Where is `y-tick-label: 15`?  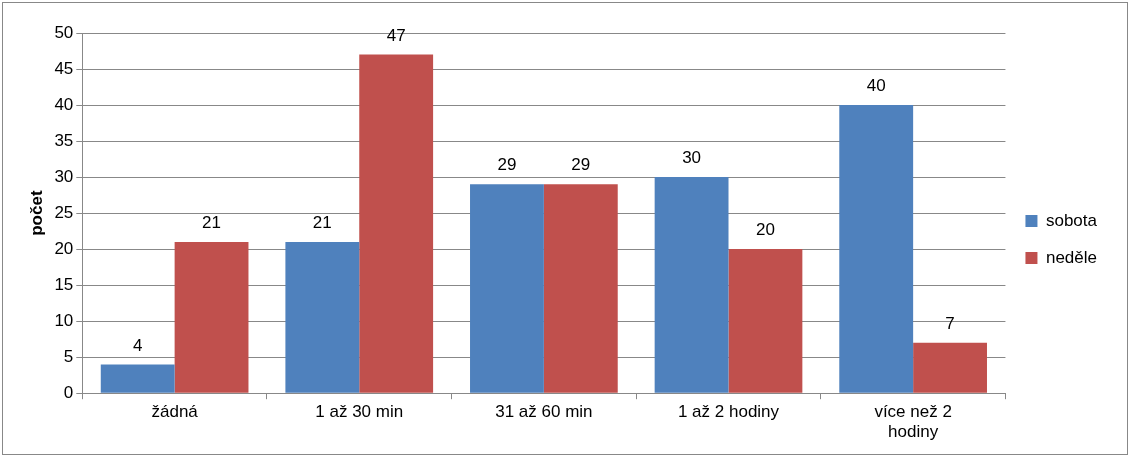
y-tick-label: 15 is located at coordinates (64, 284).